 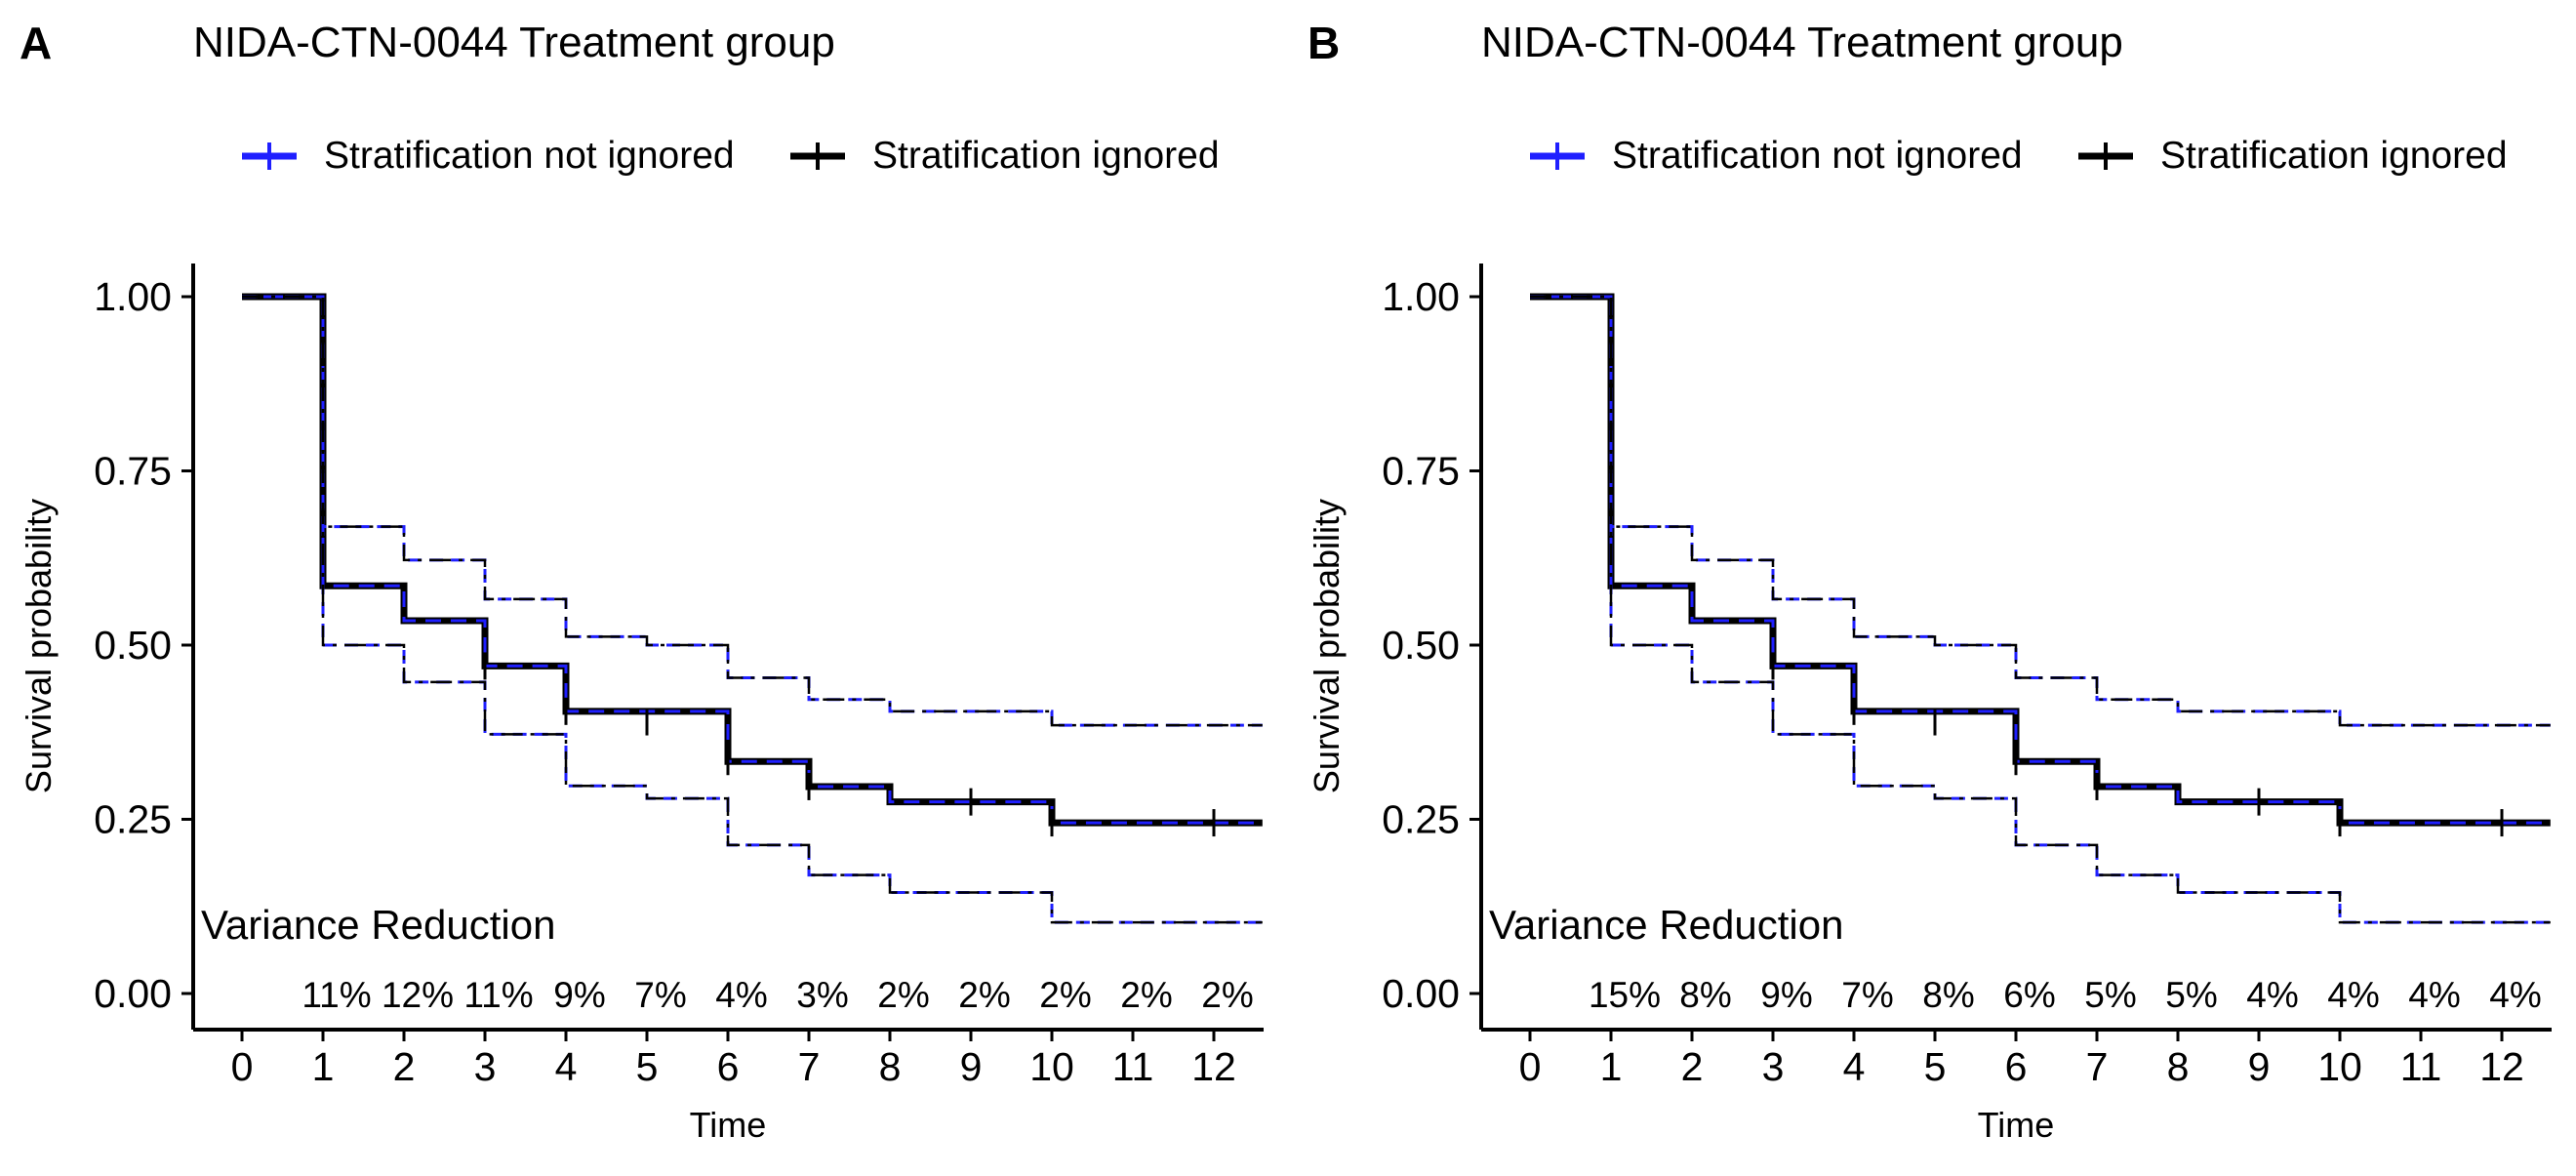 What do you see at coordinates (36, 43) in the screenshot?
I see `panel-letter: A` at bounding box center [36, 43].